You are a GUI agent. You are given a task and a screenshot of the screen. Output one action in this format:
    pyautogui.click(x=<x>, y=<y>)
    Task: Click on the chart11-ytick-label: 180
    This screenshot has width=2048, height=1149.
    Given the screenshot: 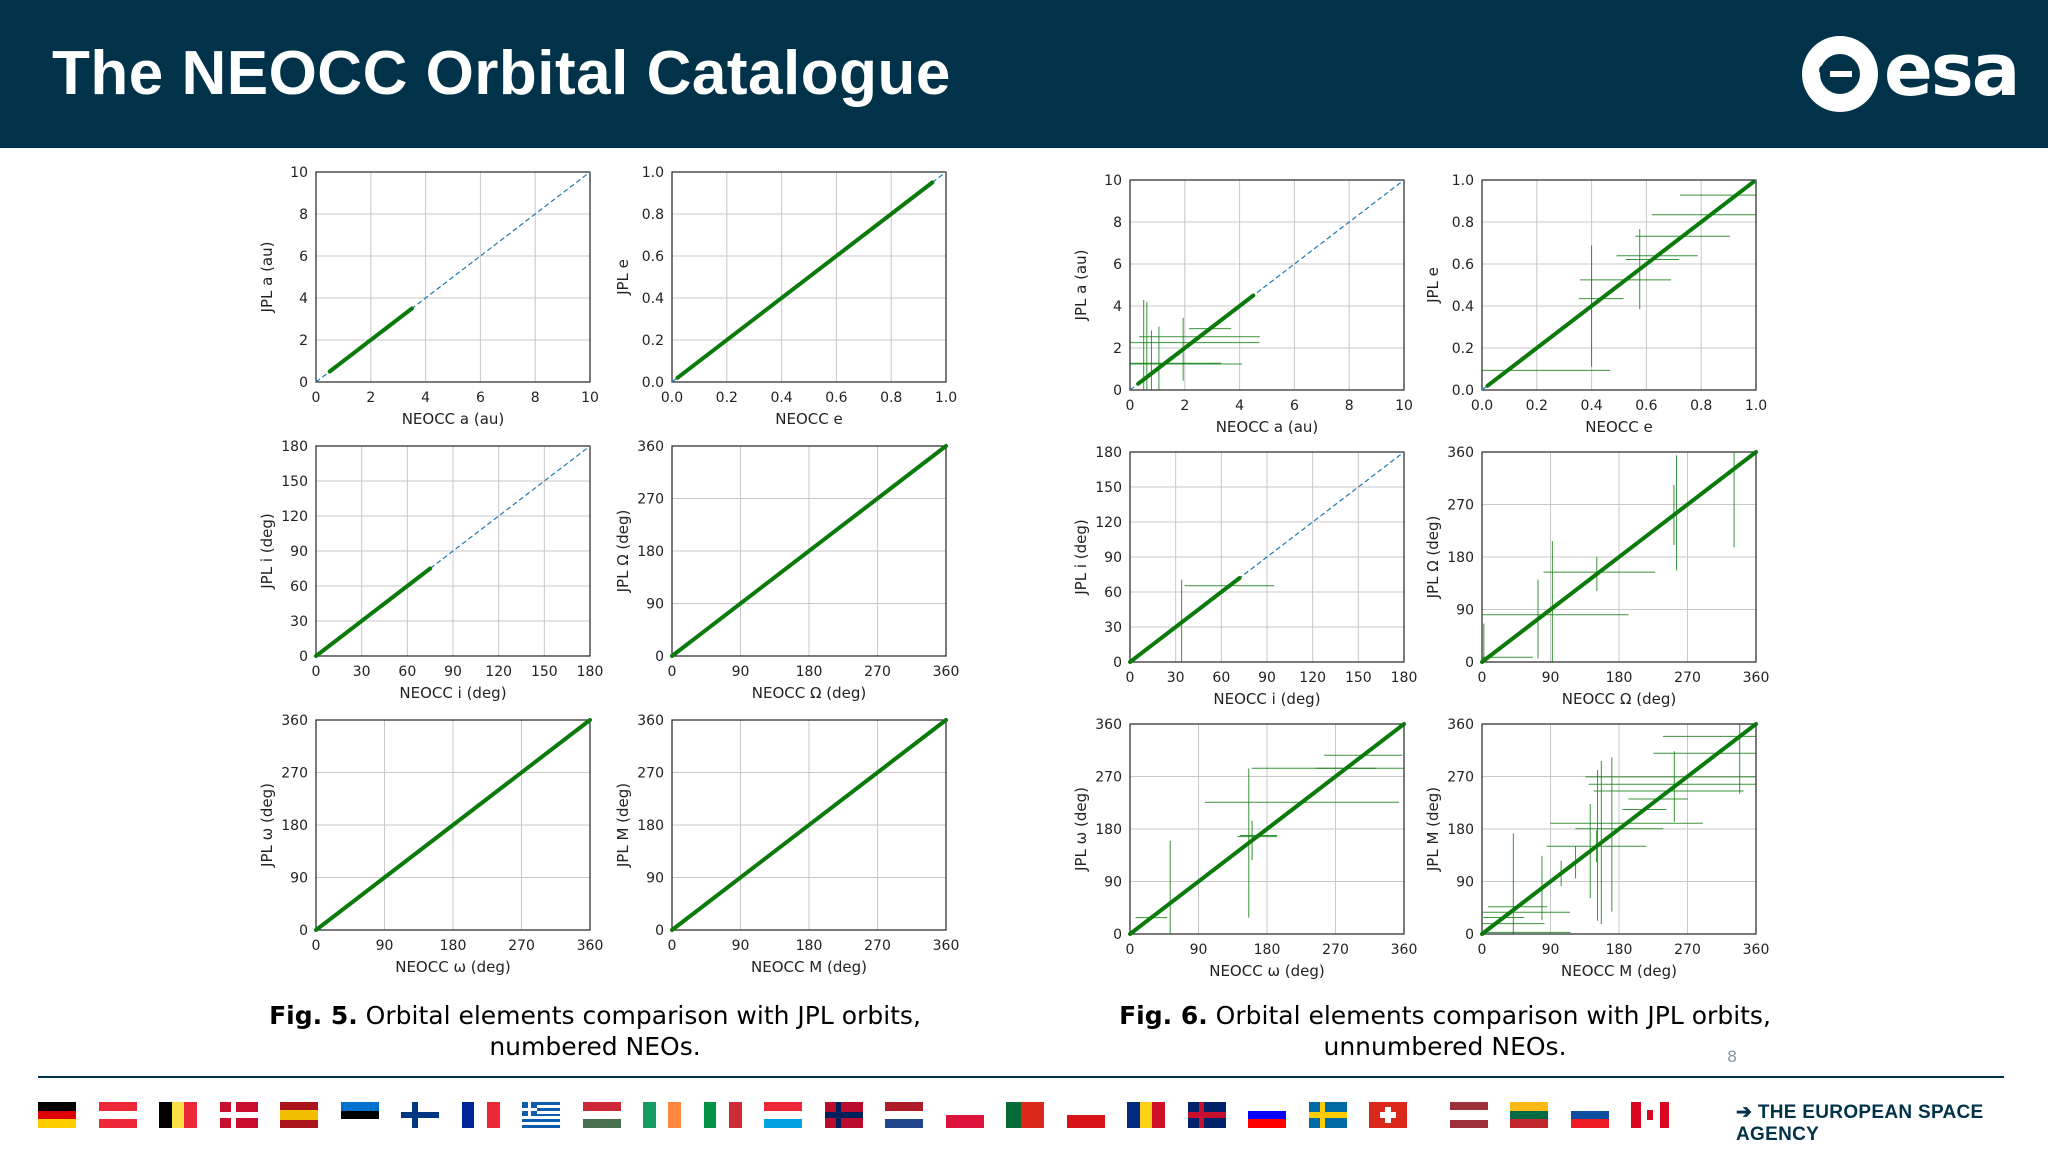 What is the action you would take?
    pyautogui.click(x=1108, y=830)
    